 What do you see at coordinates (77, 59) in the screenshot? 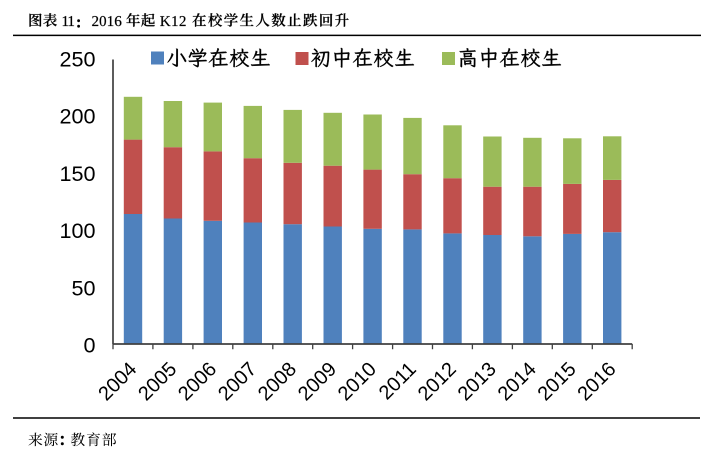
I see `svg-text: 250` at bounding box center [77, 59].